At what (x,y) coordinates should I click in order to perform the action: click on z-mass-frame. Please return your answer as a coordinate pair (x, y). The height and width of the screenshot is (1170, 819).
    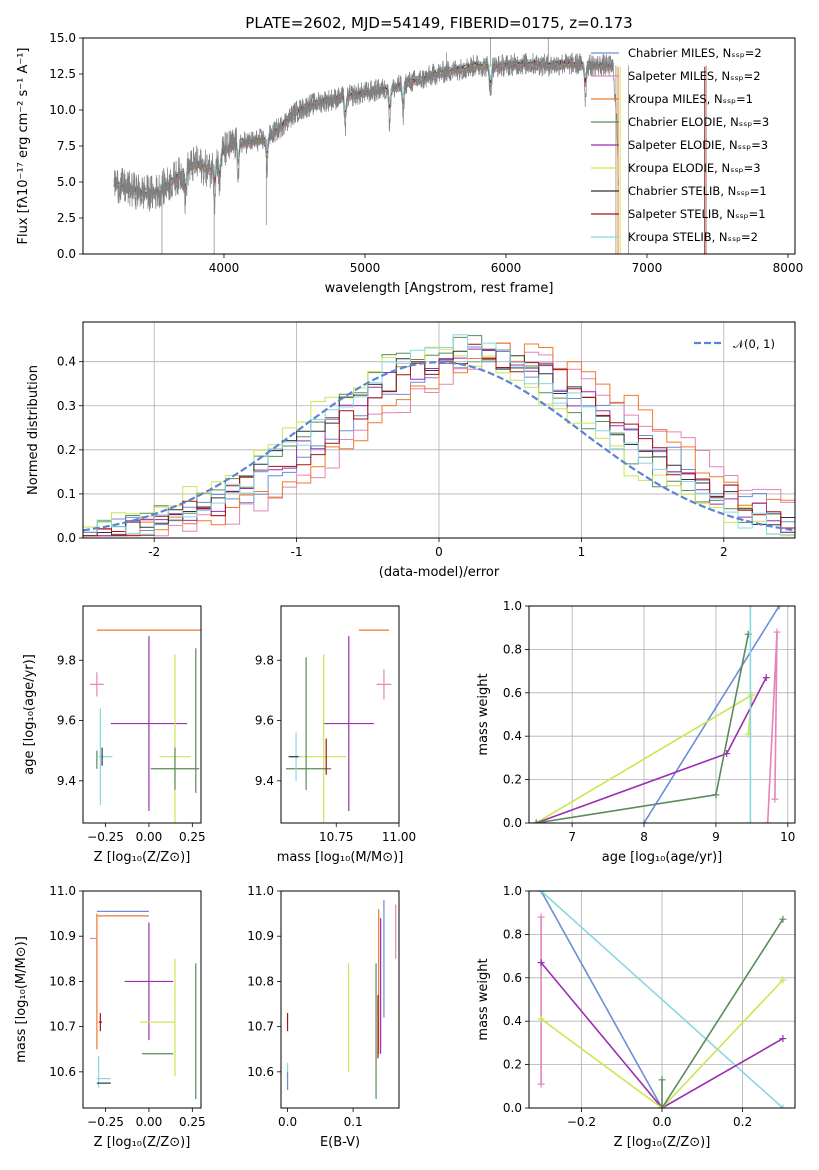
    Looking at the image, I should click on (142, 999).